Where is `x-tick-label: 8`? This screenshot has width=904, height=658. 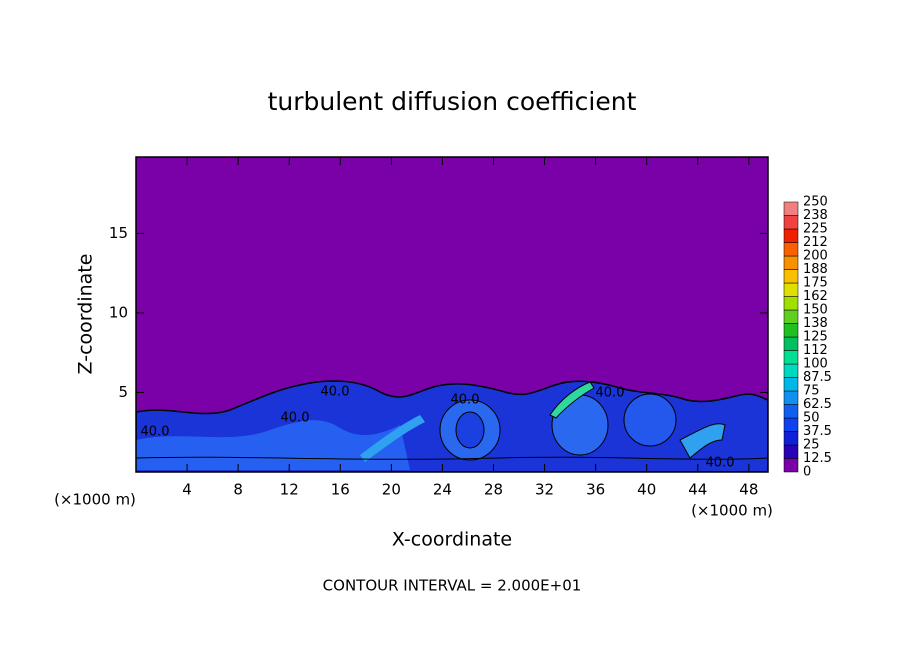 x-tick-label: 8 is located at coordinates (238, 490).